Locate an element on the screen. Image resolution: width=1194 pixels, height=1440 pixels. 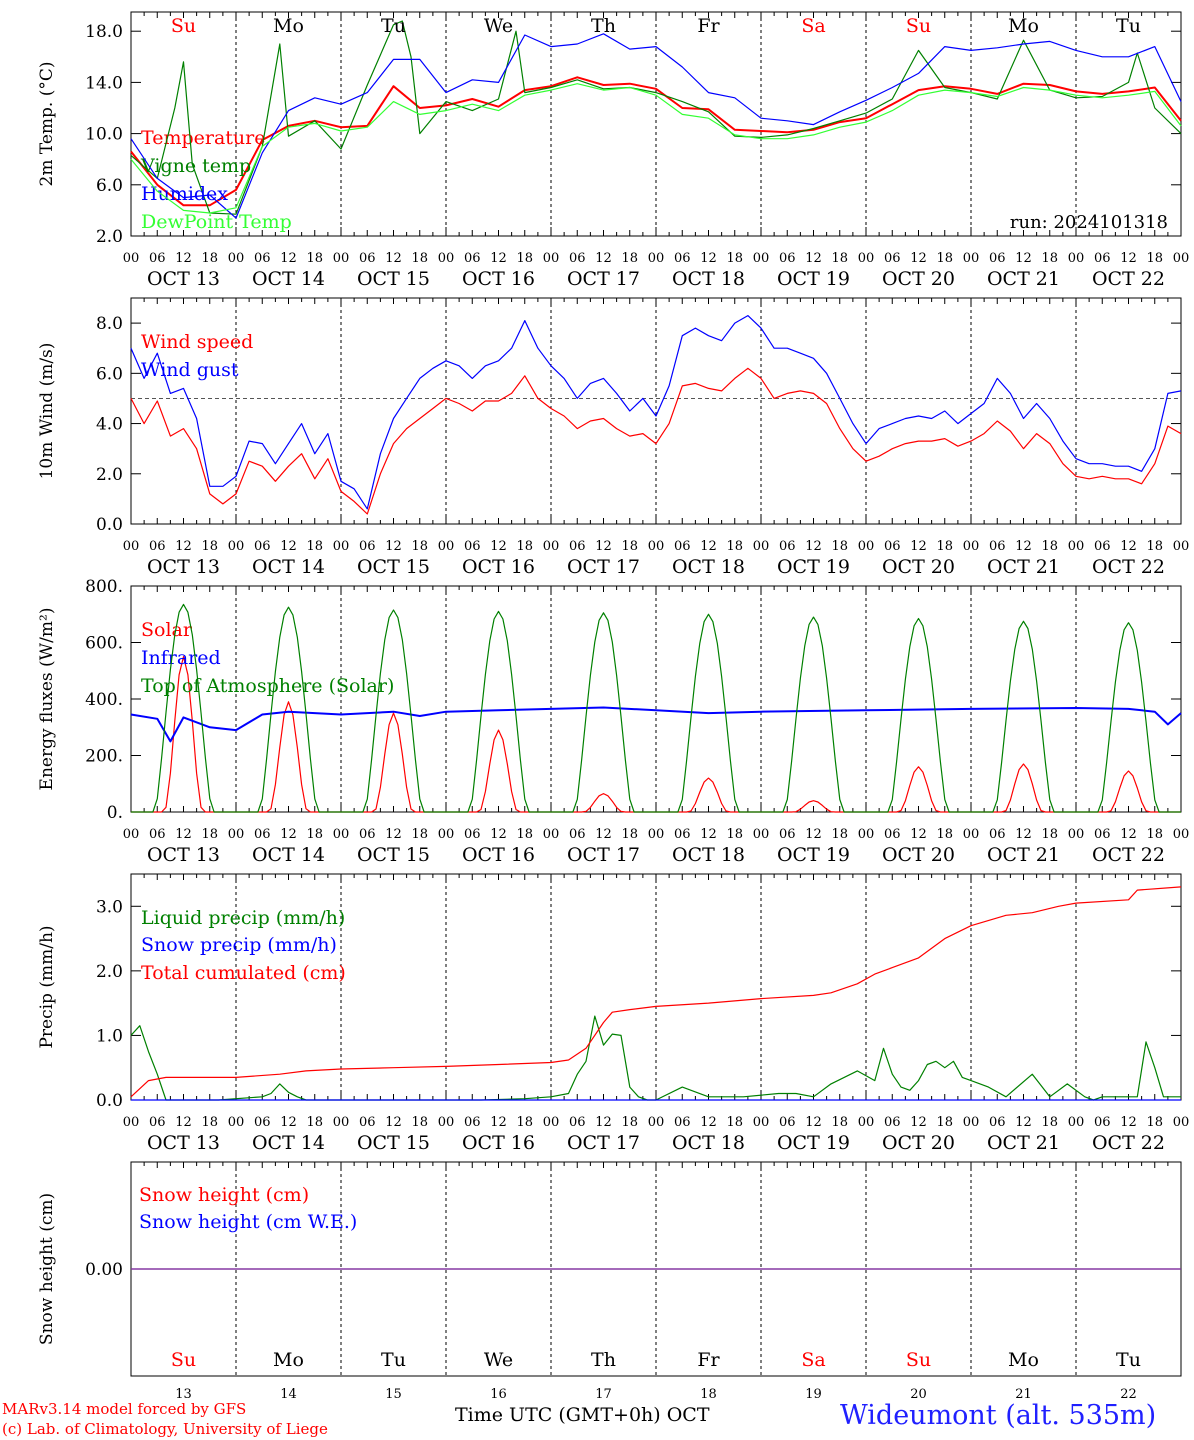
precip-legend-2: Total cumulated (cm) is located at coordinates (243, 973).